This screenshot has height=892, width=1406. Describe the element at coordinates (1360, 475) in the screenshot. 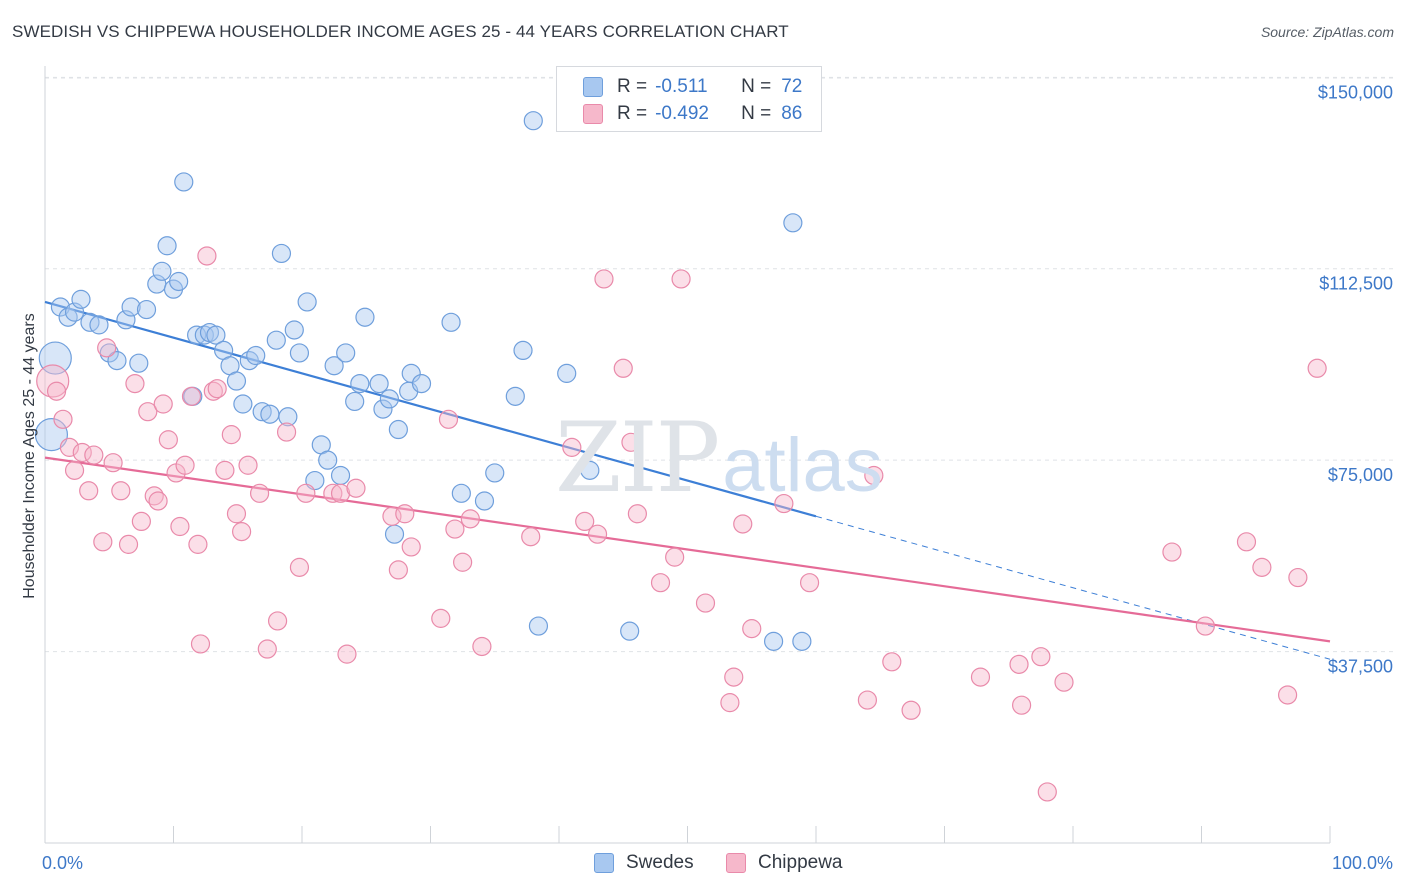

I see `y-tick-label: $75,000` at that location.